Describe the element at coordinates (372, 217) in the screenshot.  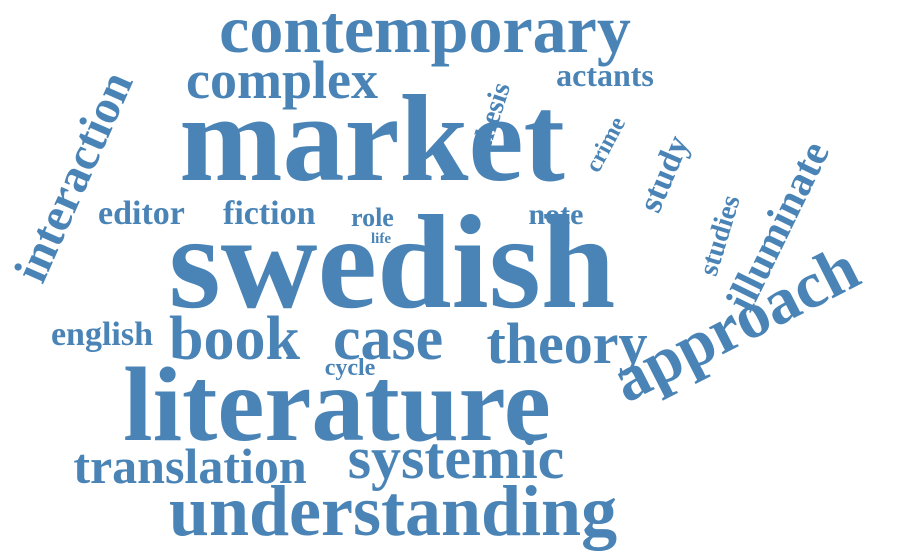
I see `word-role: role` at that location.